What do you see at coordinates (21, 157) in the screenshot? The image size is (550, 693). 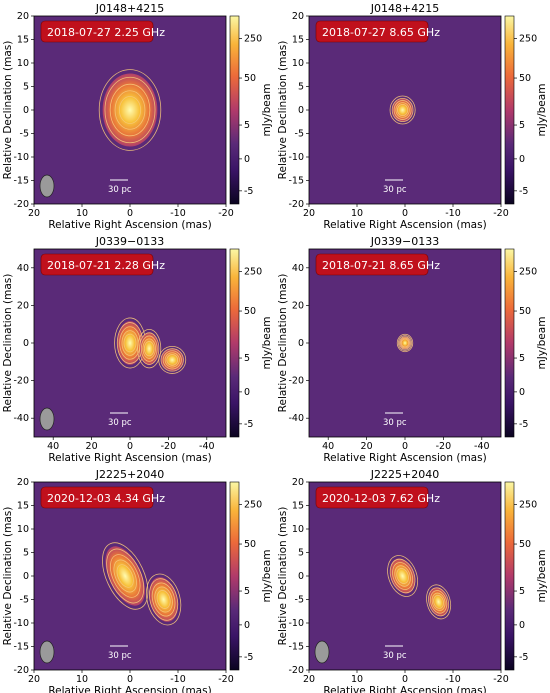 I see `y-tick-label: -10` at bounding box center [21, 157].